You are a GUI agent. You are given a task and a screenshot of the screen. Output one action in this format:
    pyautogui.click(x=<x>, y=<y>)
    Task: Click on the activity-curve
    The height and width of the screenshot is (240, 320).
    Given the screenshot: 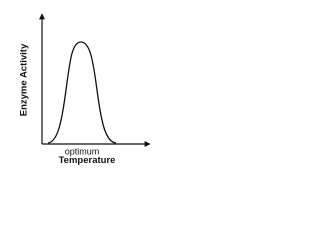 What is the action you would take?
    pyautogui.click(x=82, y=92)
    